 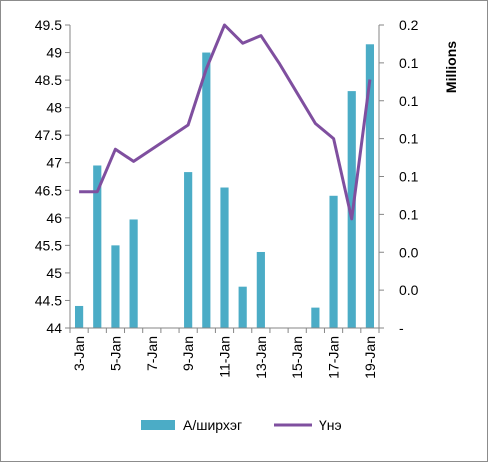 What do you see at coordinates (334, 357) in the screenshot?
I see `x-tick-label: 17-Jan` at bounding box center [334, 357].